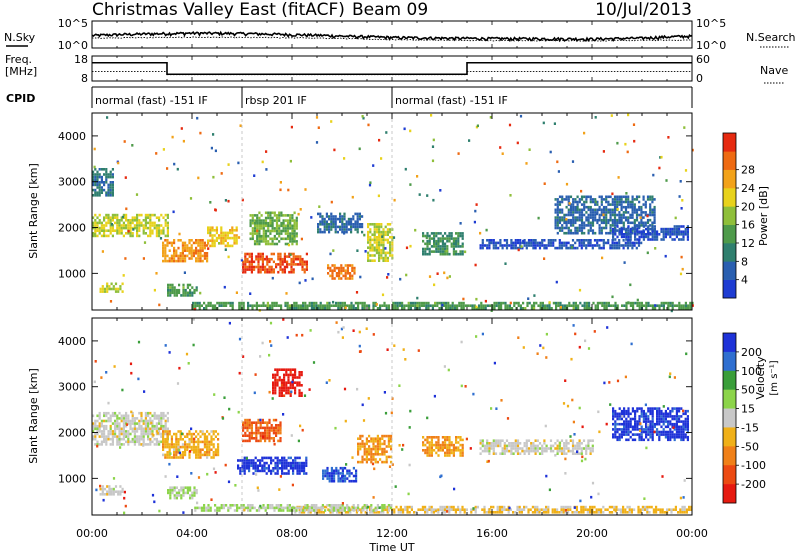  I want to click on nave-tick-bottom: 0, so click(699, 78).